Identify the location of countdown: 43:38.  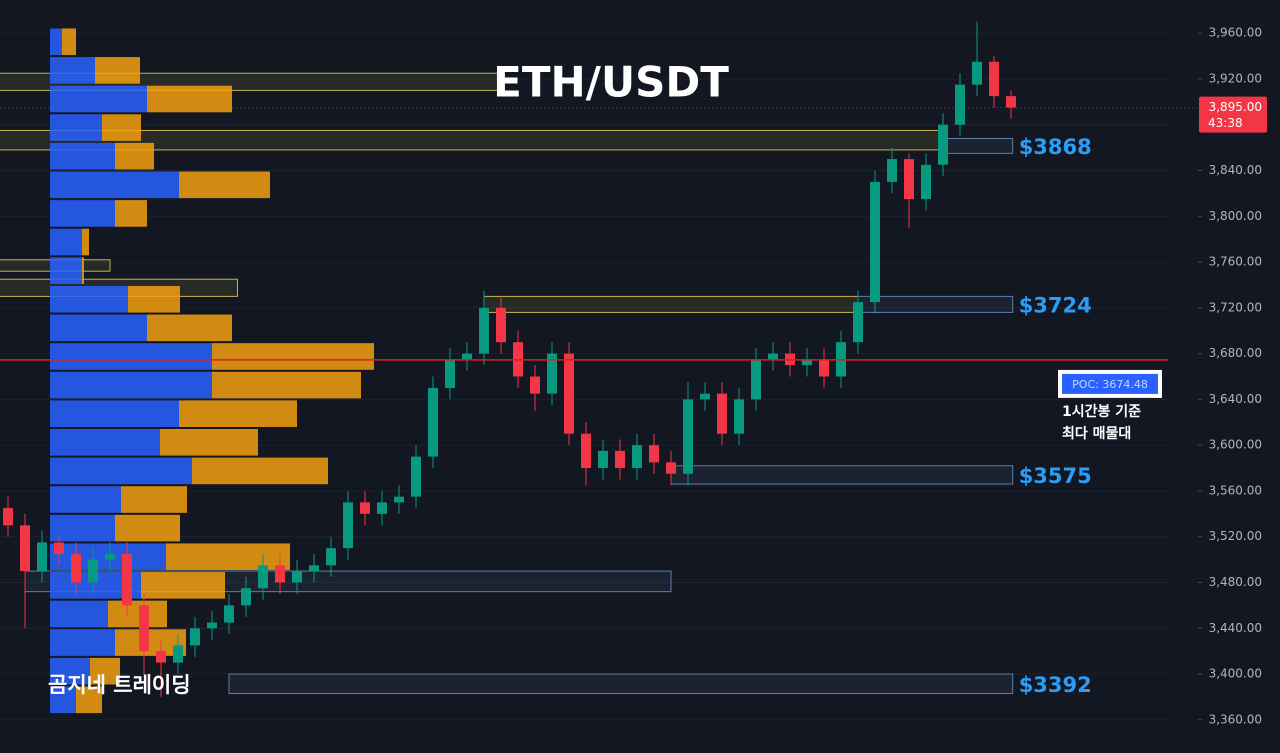
(1225, 123).